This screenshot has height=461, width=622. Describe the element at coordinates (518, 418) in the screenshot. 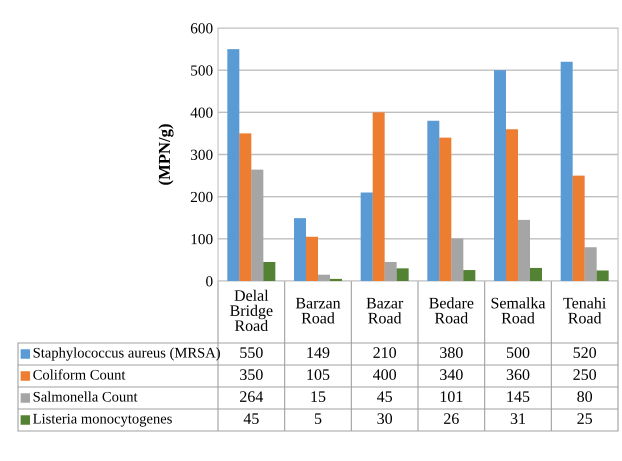

I see `data-label: 31` at that location.